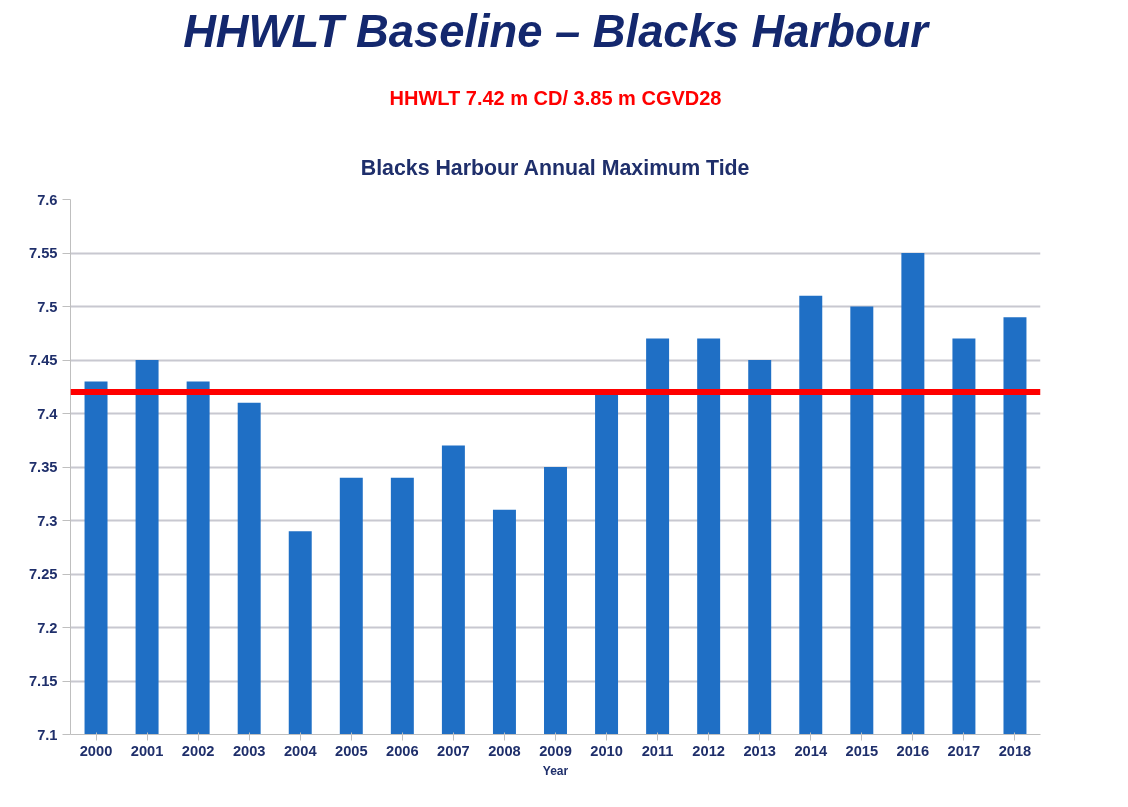  I want to click on x-tick-label: 2000, so click(96, 750).